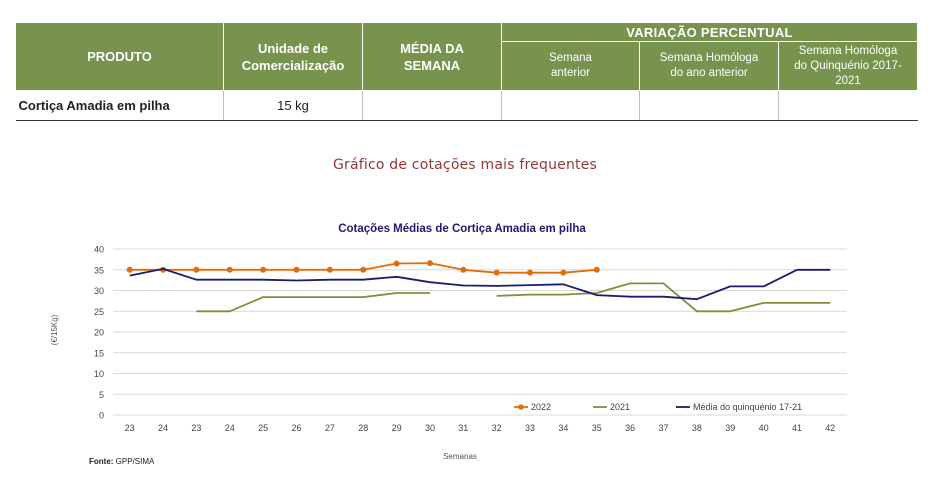 The height and width of the screenshot is (481, 934). Describe the element at coordinates (263, 428) in the screenshot. I see `x-tick-label: 25` at that location.